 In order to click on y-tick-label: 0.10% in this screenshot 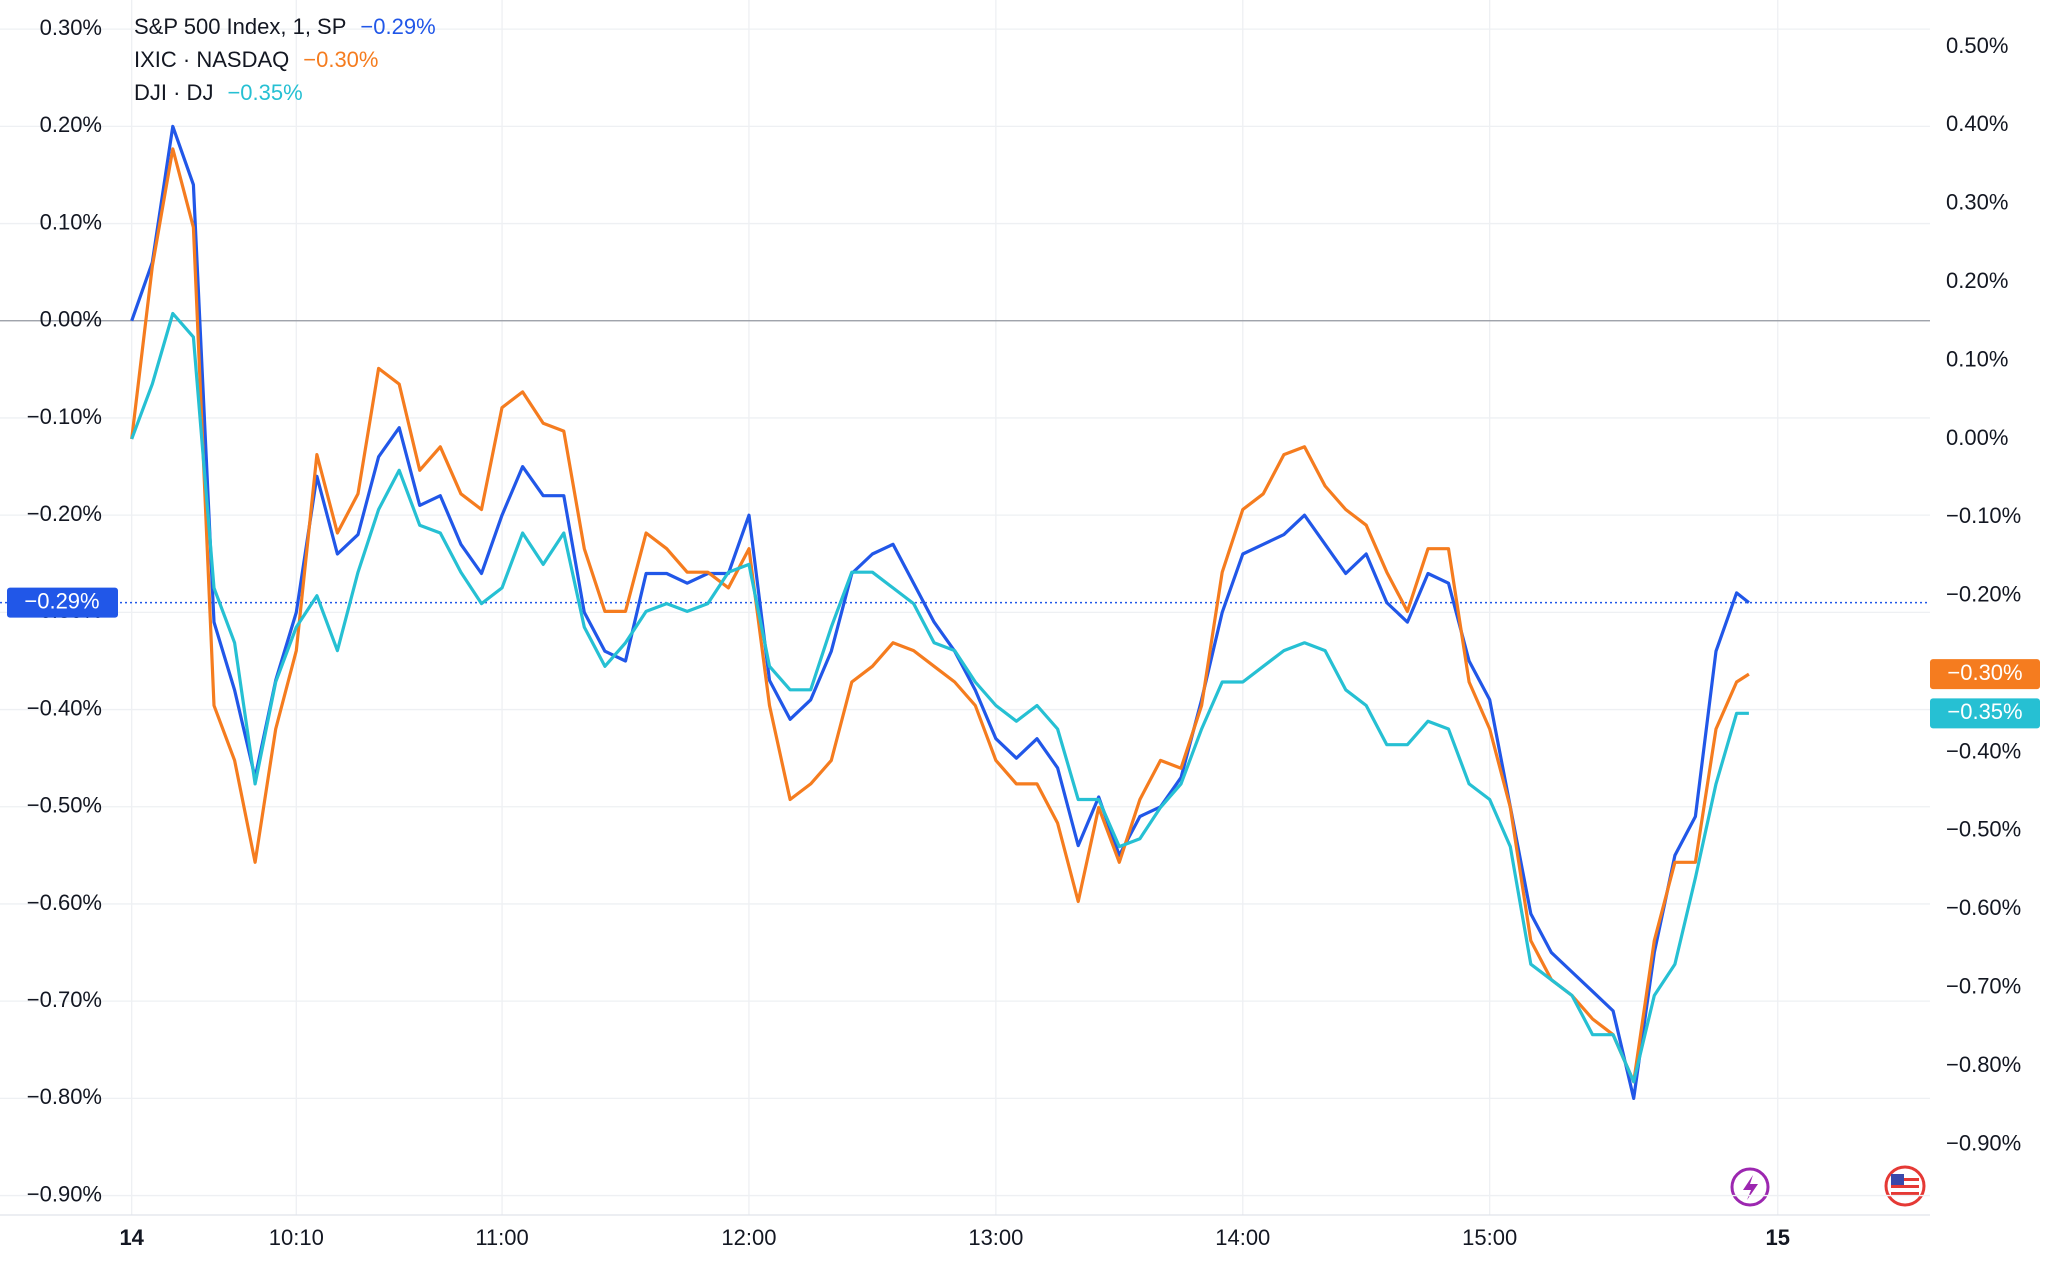, I will do `click(71, 221)`.